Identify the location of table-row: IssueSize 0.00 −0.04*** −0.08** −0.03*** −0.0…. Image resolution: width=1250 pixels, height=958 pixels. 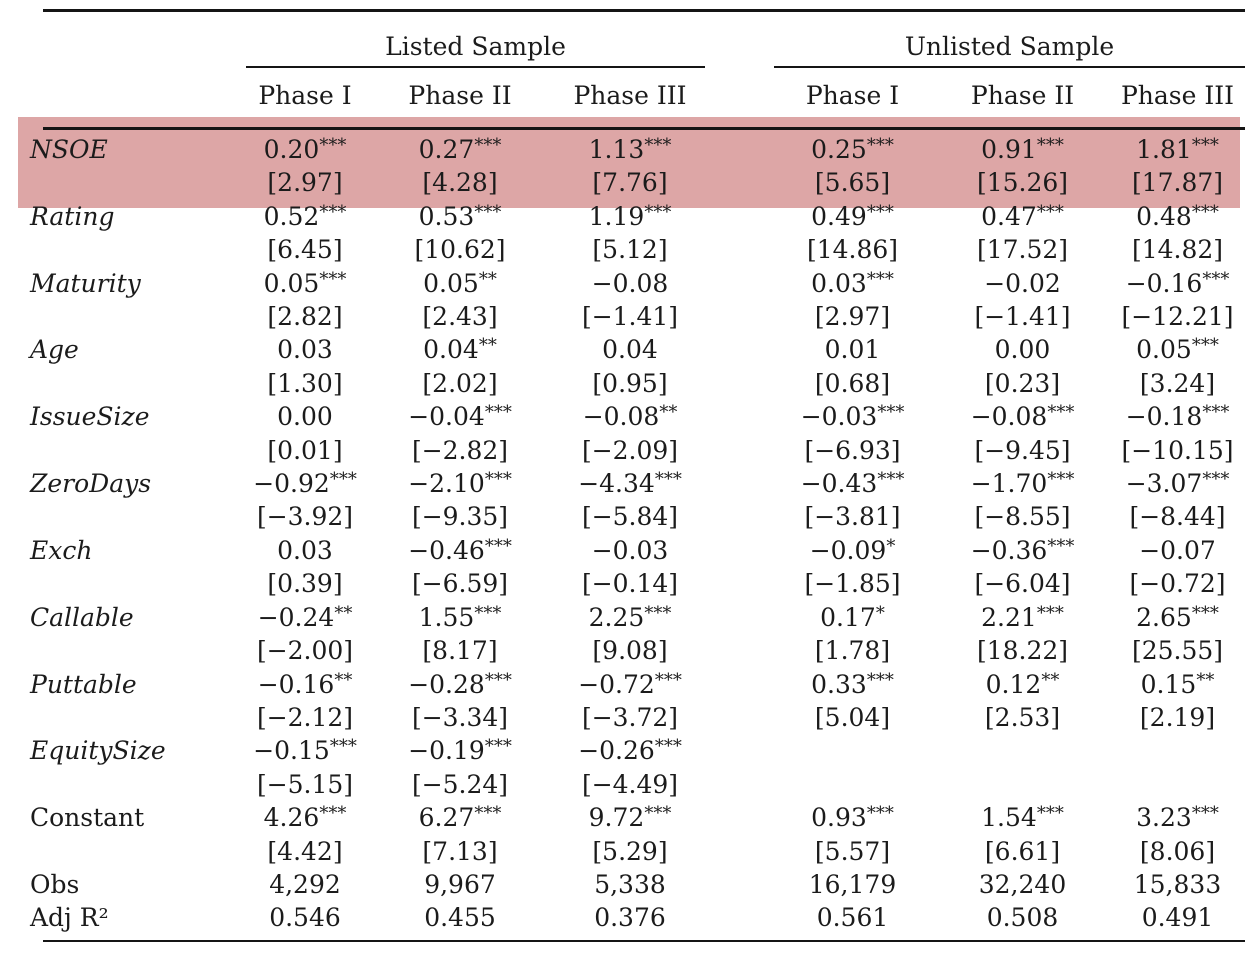
(637, 416).